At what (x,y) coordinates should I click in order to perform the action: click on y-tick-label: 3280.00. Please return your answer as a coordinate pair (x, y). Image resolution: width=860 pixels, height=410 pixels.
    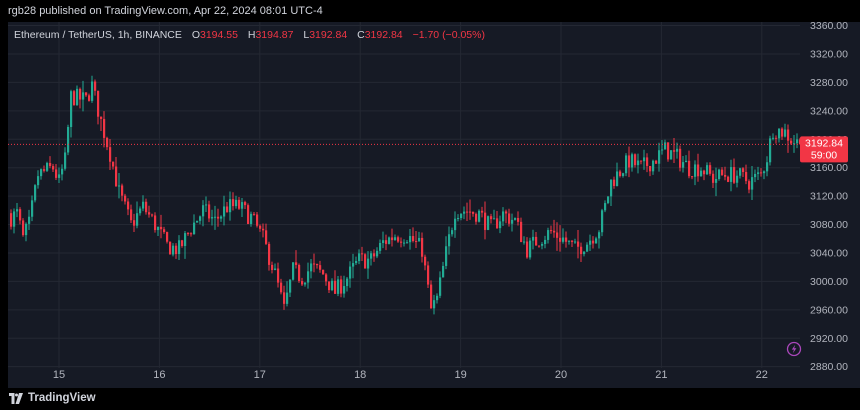
    Looking at the image, I should click on (829, 83).